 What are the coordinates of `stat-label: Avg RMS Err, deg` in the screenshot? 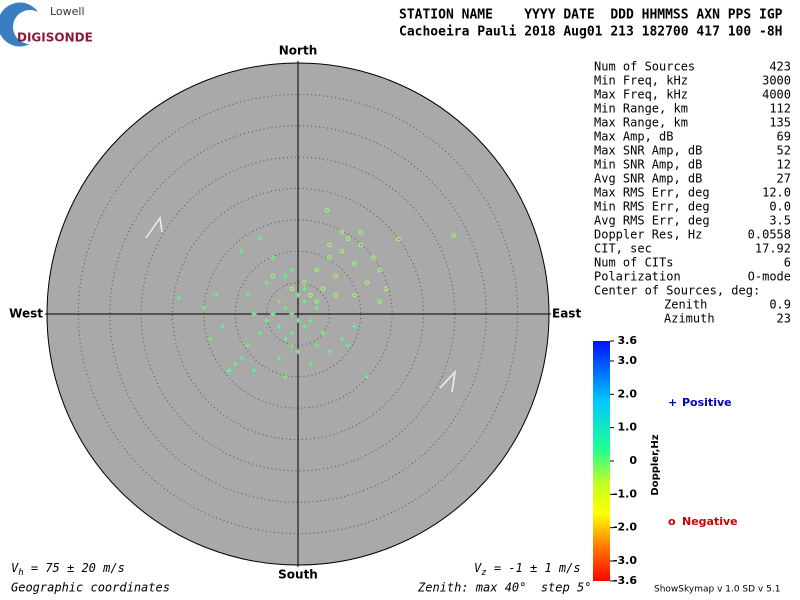 It's located at (652, 221).